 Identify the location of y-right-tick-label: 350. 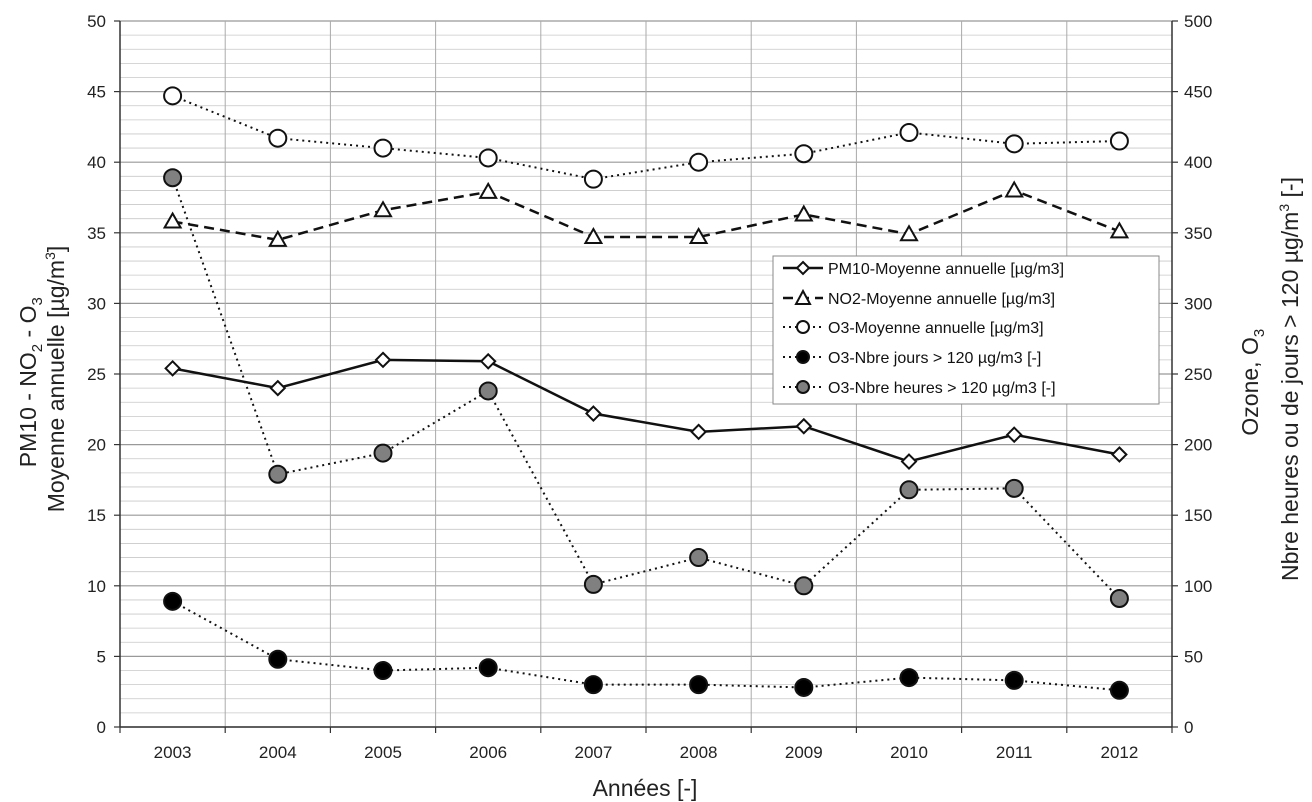
(1198, 233).